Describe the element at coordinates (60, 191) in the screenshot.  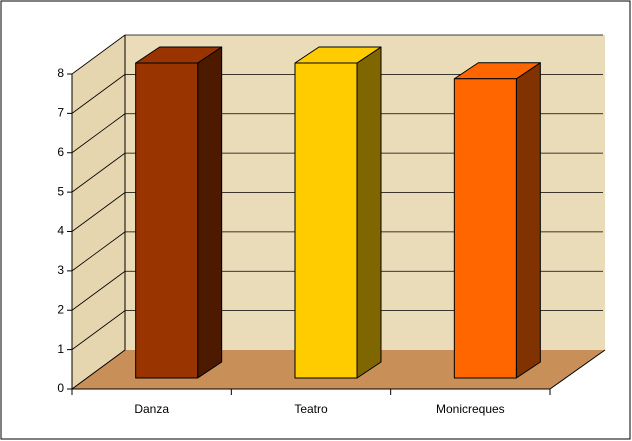
I see `y-tick-label: 5` at that location.